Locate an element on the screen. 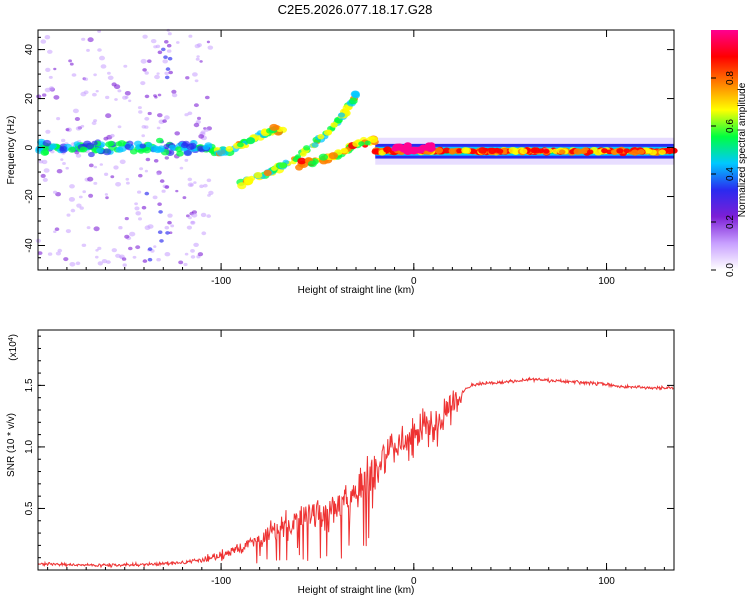  spectrogram-y-axis-label: Frequency (Hz) is located at coordinates (11, 150).